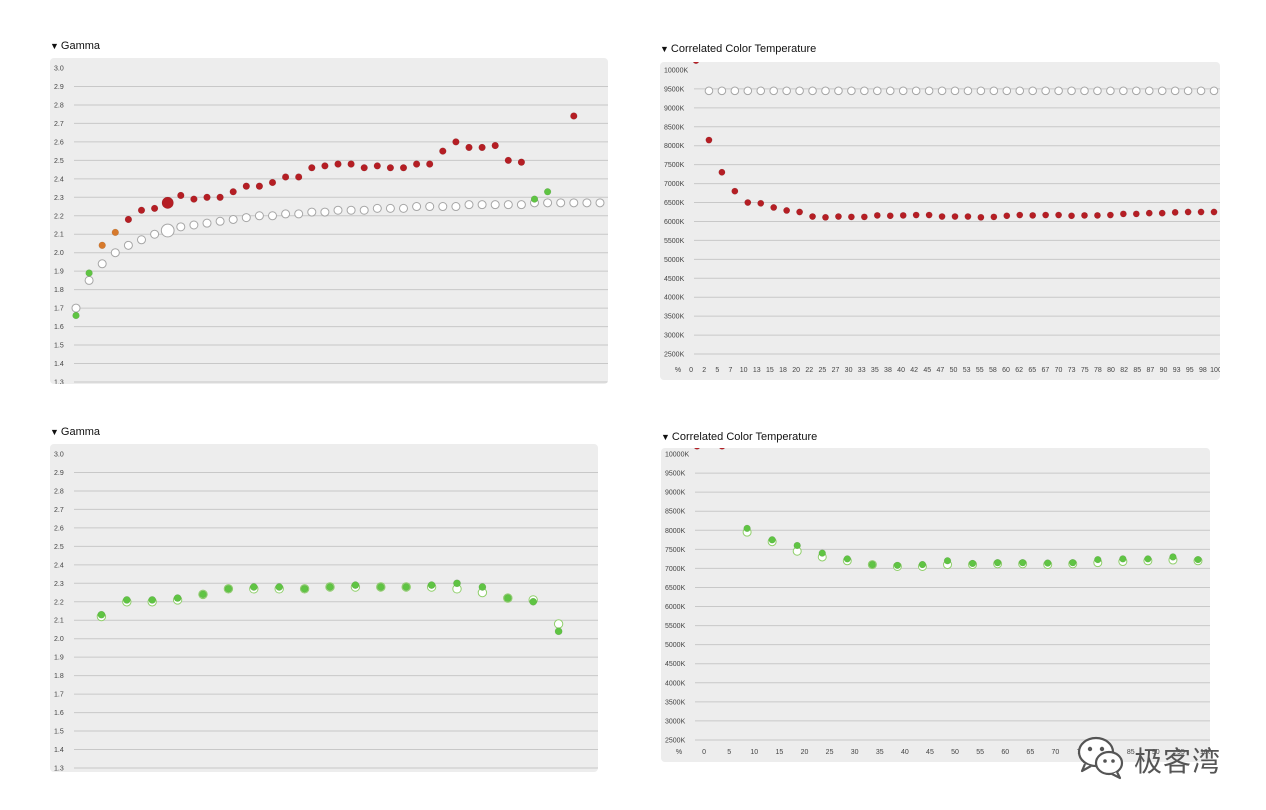 The height and width of the screenshot is (810, 1266). I want to click on x-tick-label: 2, so click(704, 370).